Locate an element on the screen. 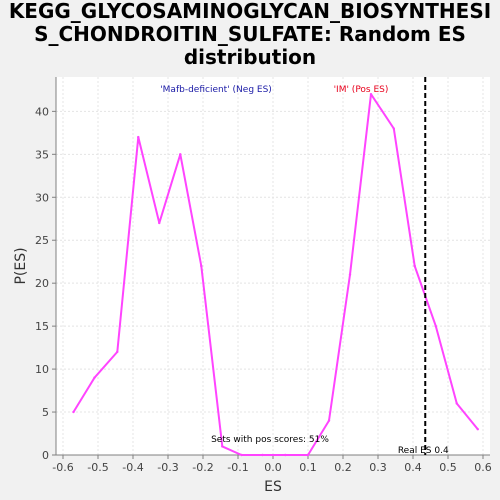  chart-title-line-2: S_CHONDROITIN_SULFATE: Random ES is located at coordinates (250, 34).